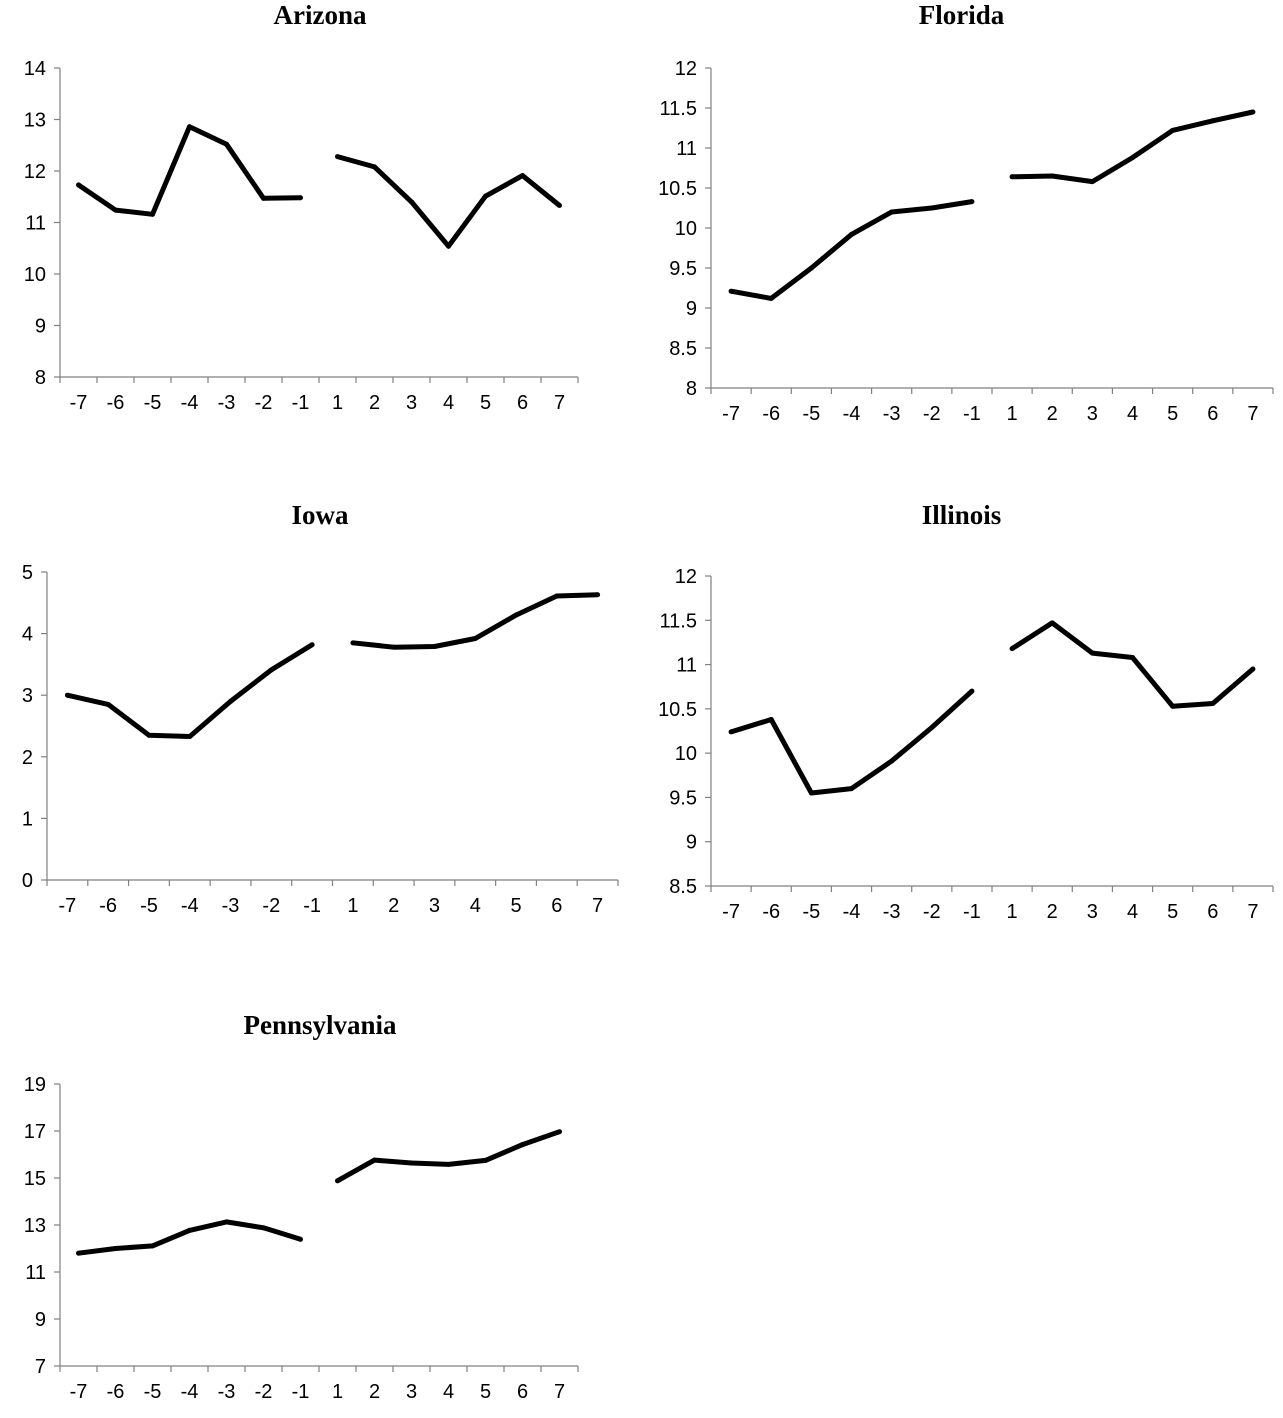 The height and width of the screenshot is (1418, 1283). I want to click on y-tick-label: 14, so click(35, 69).